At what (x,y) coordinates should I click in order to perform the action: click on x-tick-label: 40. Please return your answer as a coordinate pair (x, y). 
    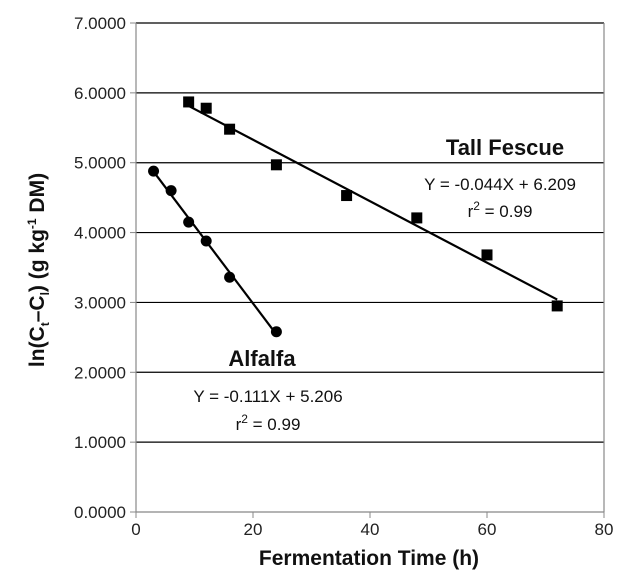
    Looking at the image, I should click on (370, 529).